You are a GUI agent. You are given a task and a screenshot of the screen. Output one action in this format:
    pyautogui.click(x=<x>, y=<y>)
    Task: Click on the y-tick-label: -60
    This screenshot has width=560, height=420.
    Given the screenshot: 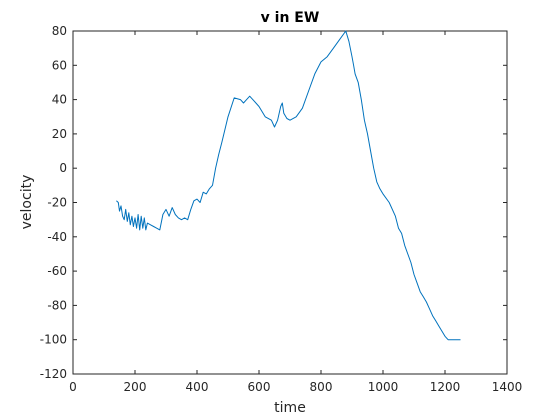 What is the action you would take?
    pyautogui.click(x=57, y=271)
    